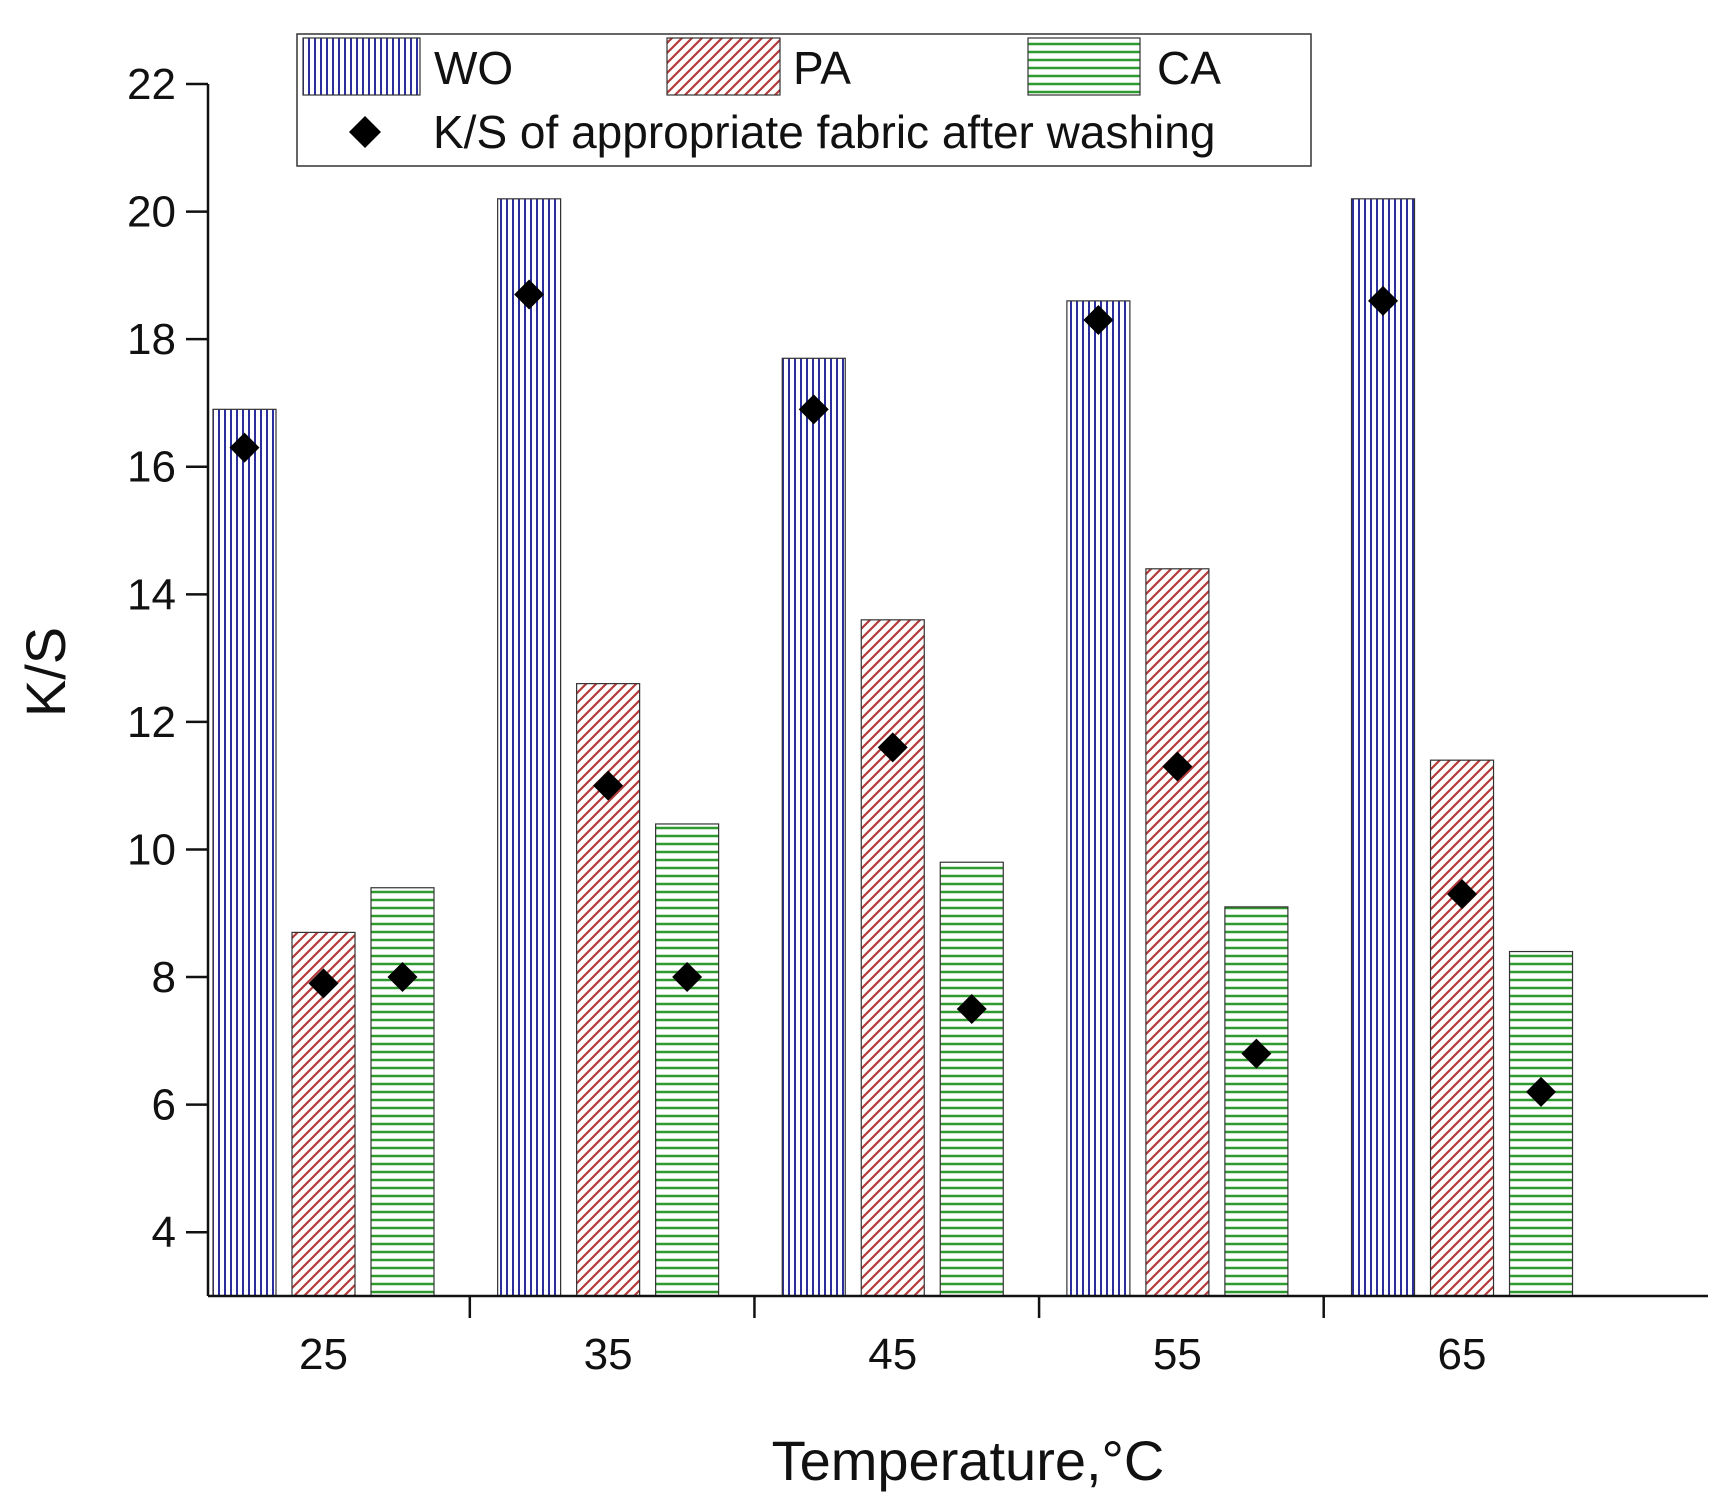  What do you see at coordinates (151, 84) in the screenshot?
I see `y-tick-label-22: 22` at bounding box center [151, 84].